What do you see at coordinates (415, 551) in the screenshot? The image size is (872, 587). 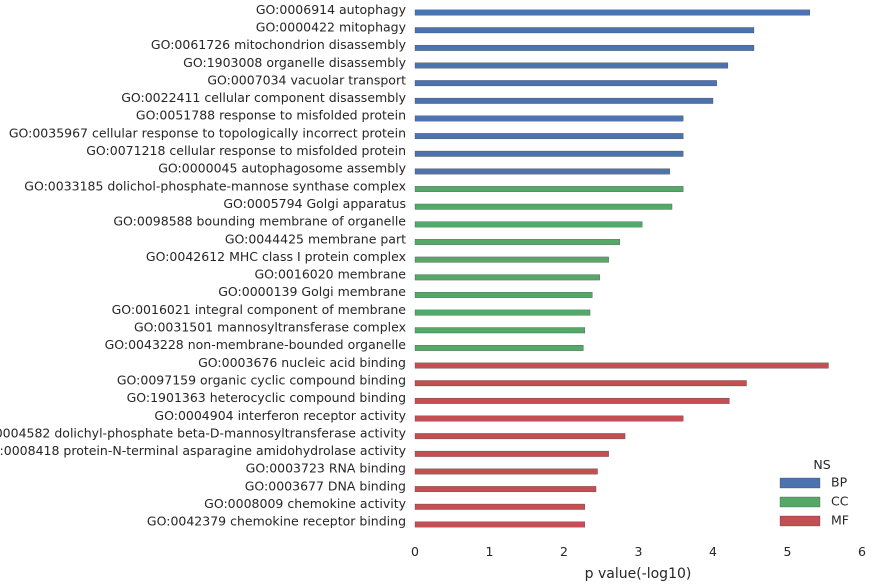 I see `x-tick-label: 0` at bounding box center [415, 551].